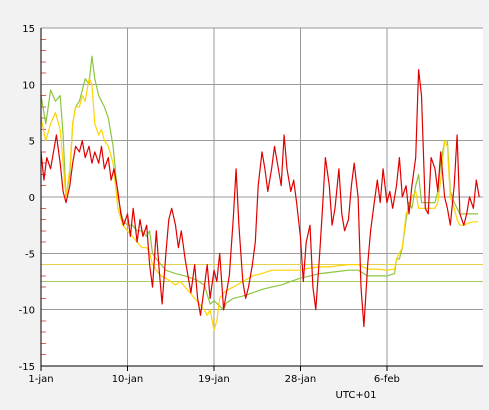  Describe the element at coordinates (32, 142) in the screenshot. I see `y-tick-label: 5` at that location.